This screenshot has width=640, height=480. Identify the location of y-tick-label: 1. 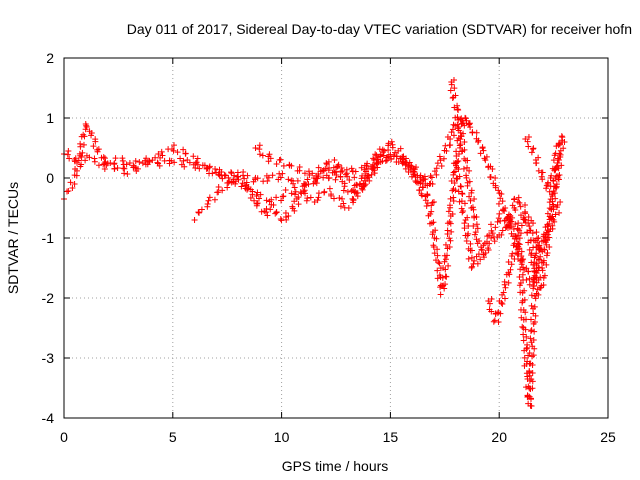
(50, 118).